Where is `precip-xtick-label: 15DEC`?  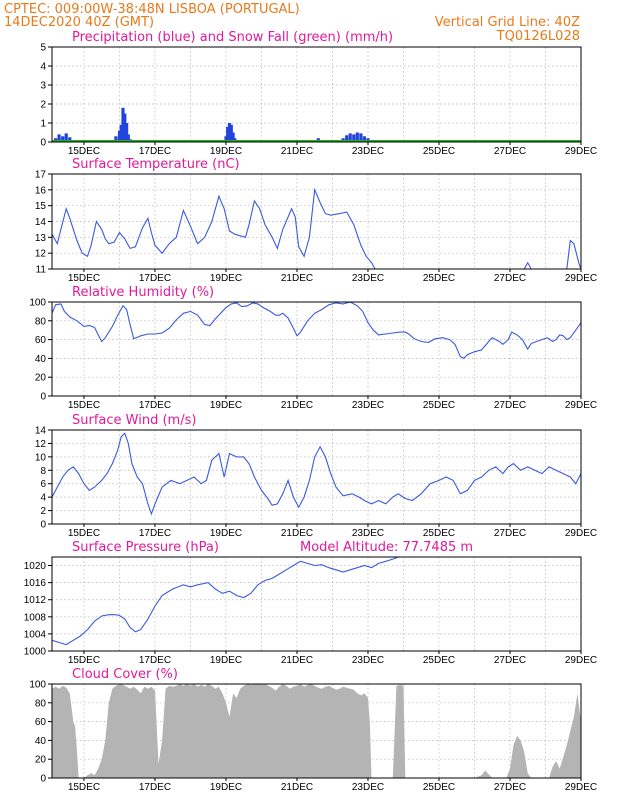
precip-xtick-label: 15DEC is located at coordinates (84, 151).